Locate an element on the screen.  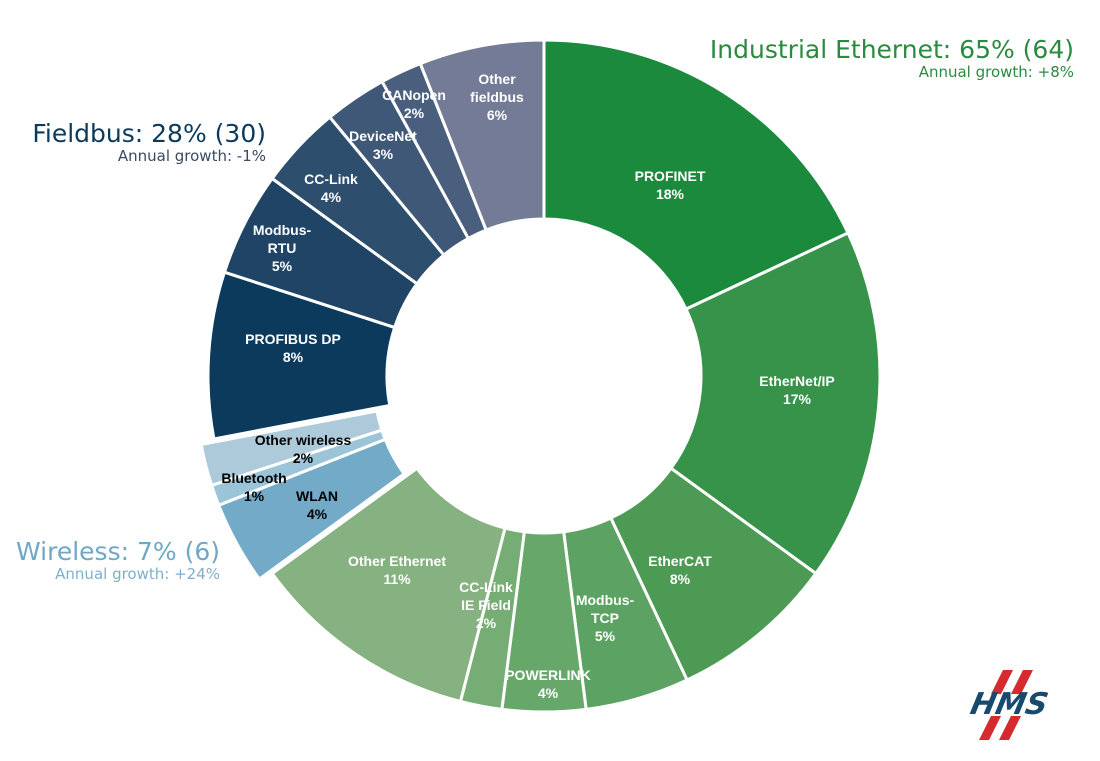
slice-other-ethernet is located at coordinates (388, 585).